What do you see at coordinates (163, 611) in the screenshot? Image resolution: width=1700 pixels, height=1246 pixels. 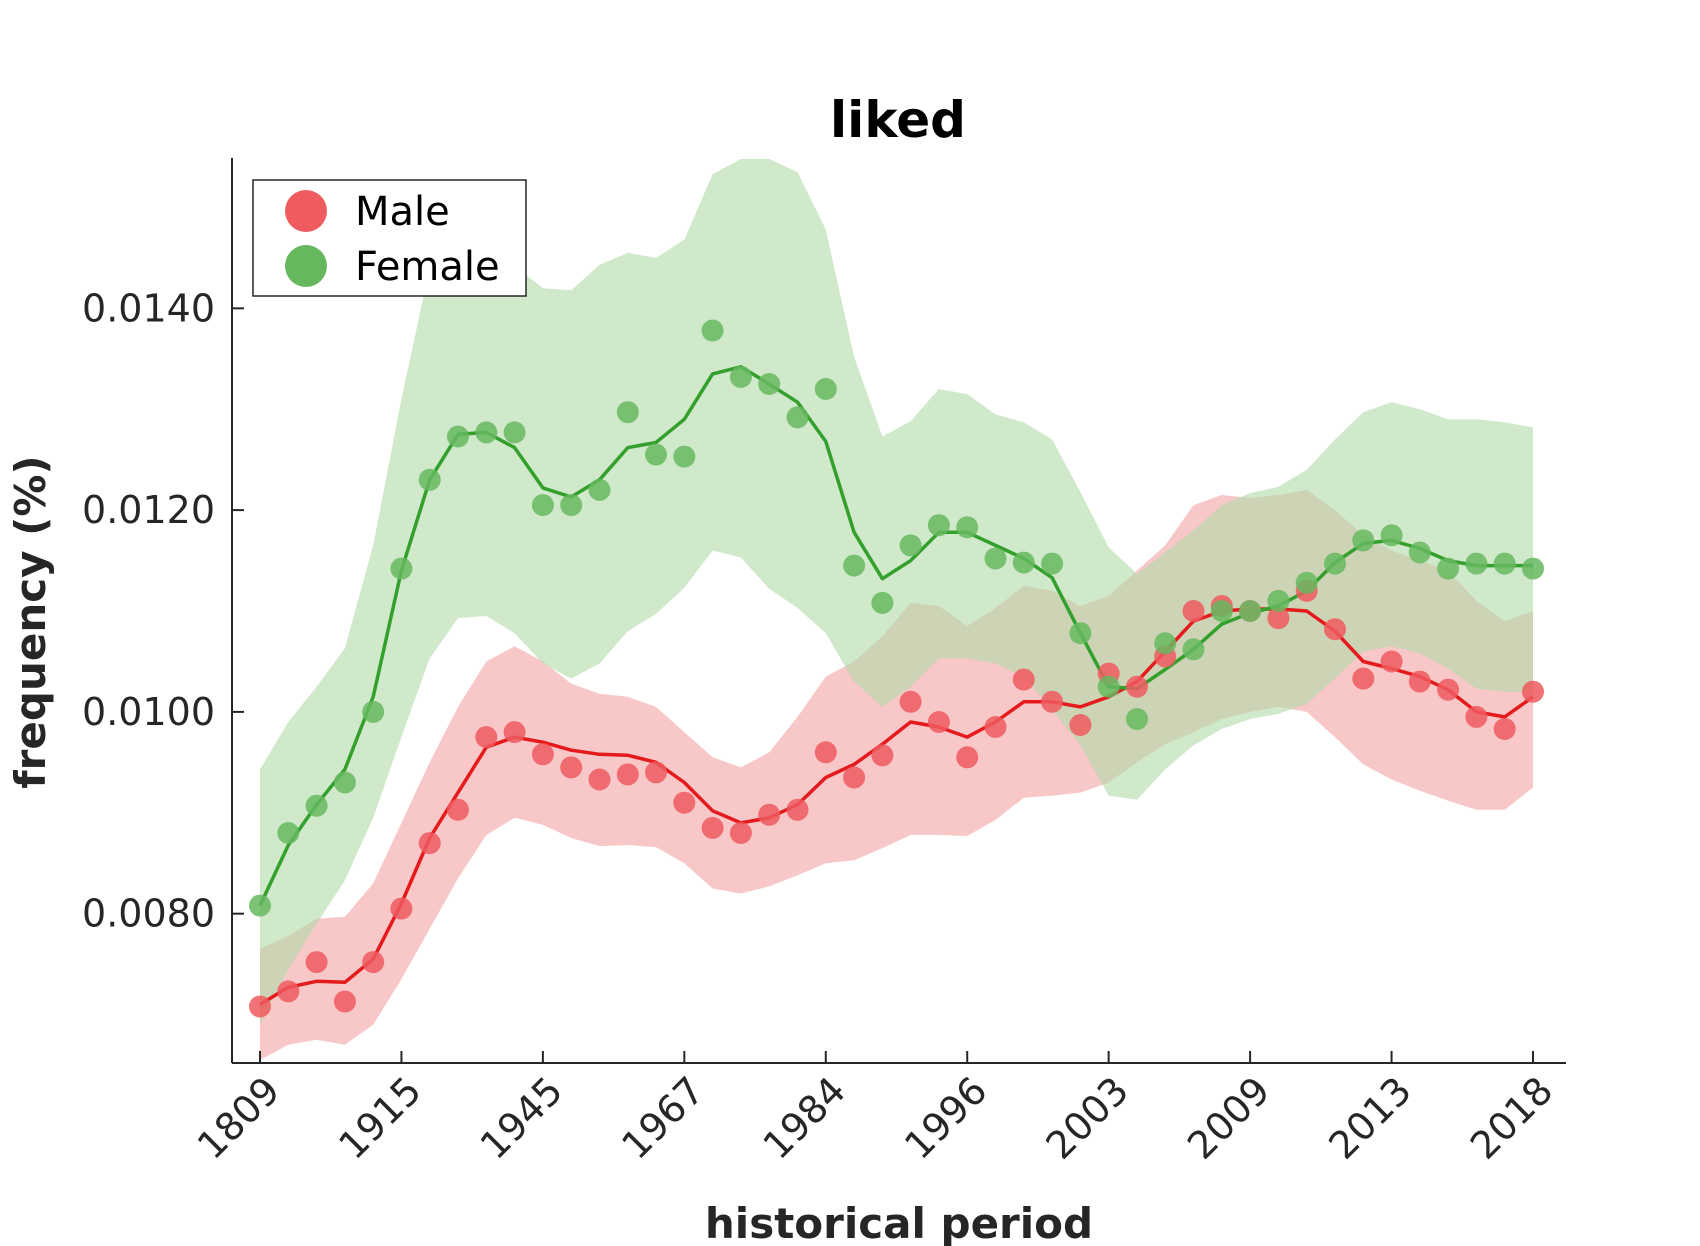 I see `y-ticks: 0.0080 0.0100 0.0120 0.0140` at bounding box center [163, 611].